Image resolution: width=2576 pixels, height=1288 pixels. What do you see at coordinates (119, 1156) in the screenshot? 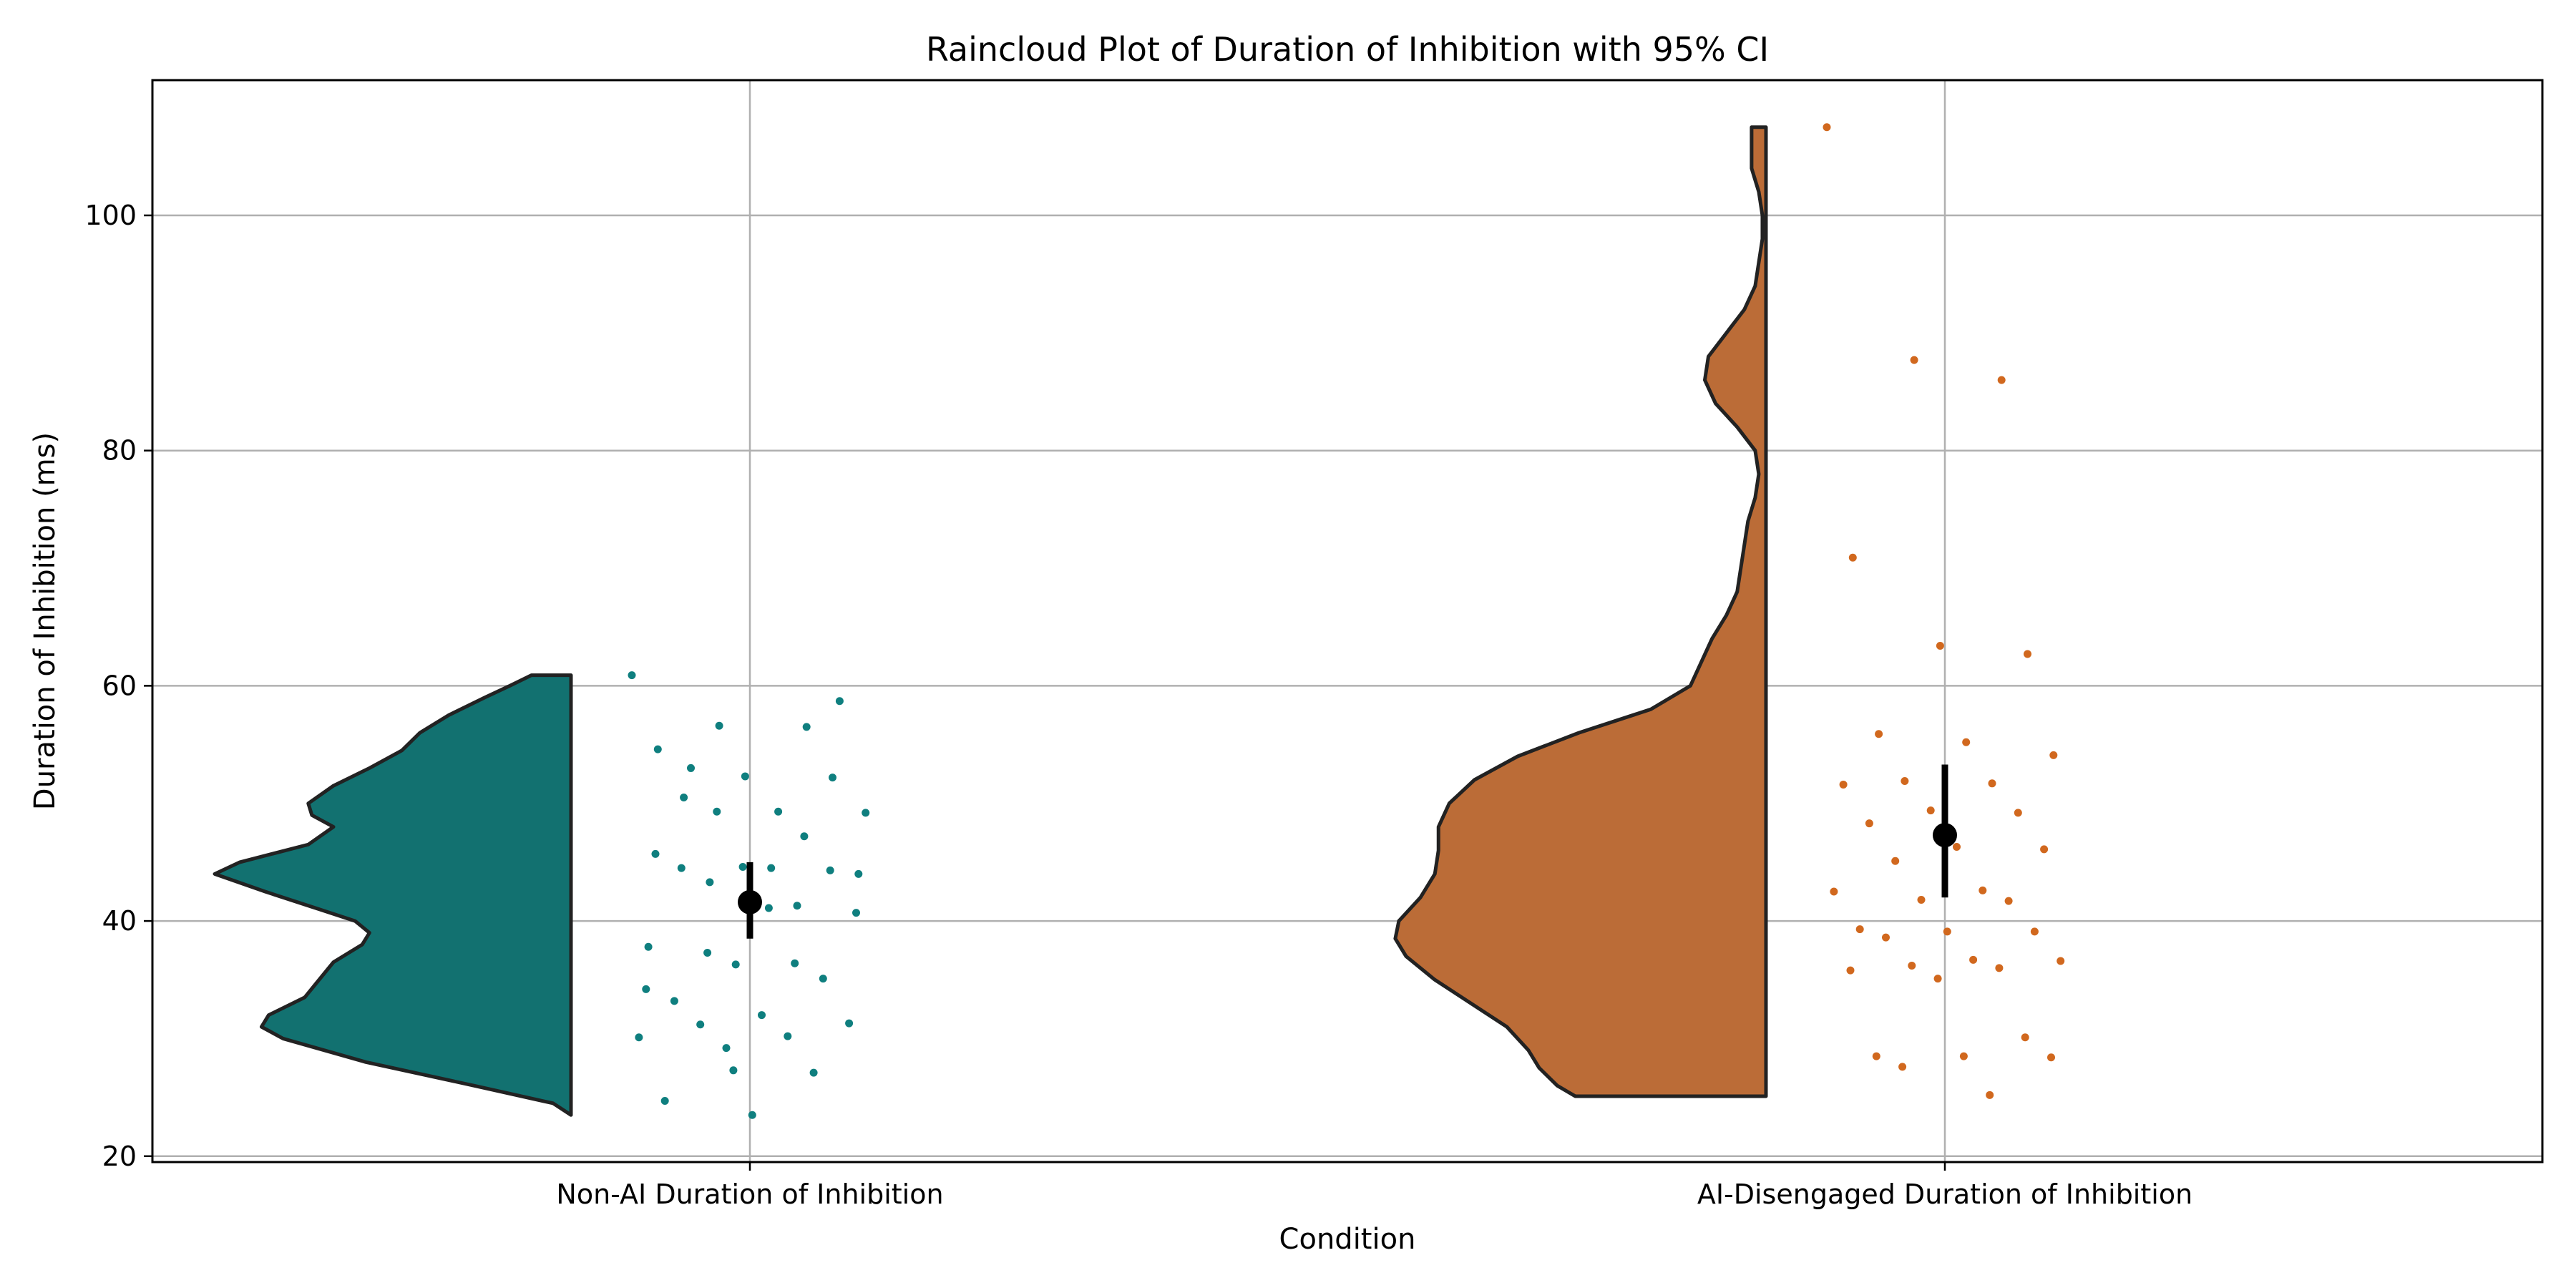
I see `y-tick-label: 20` at bounding box center [119, 1156].